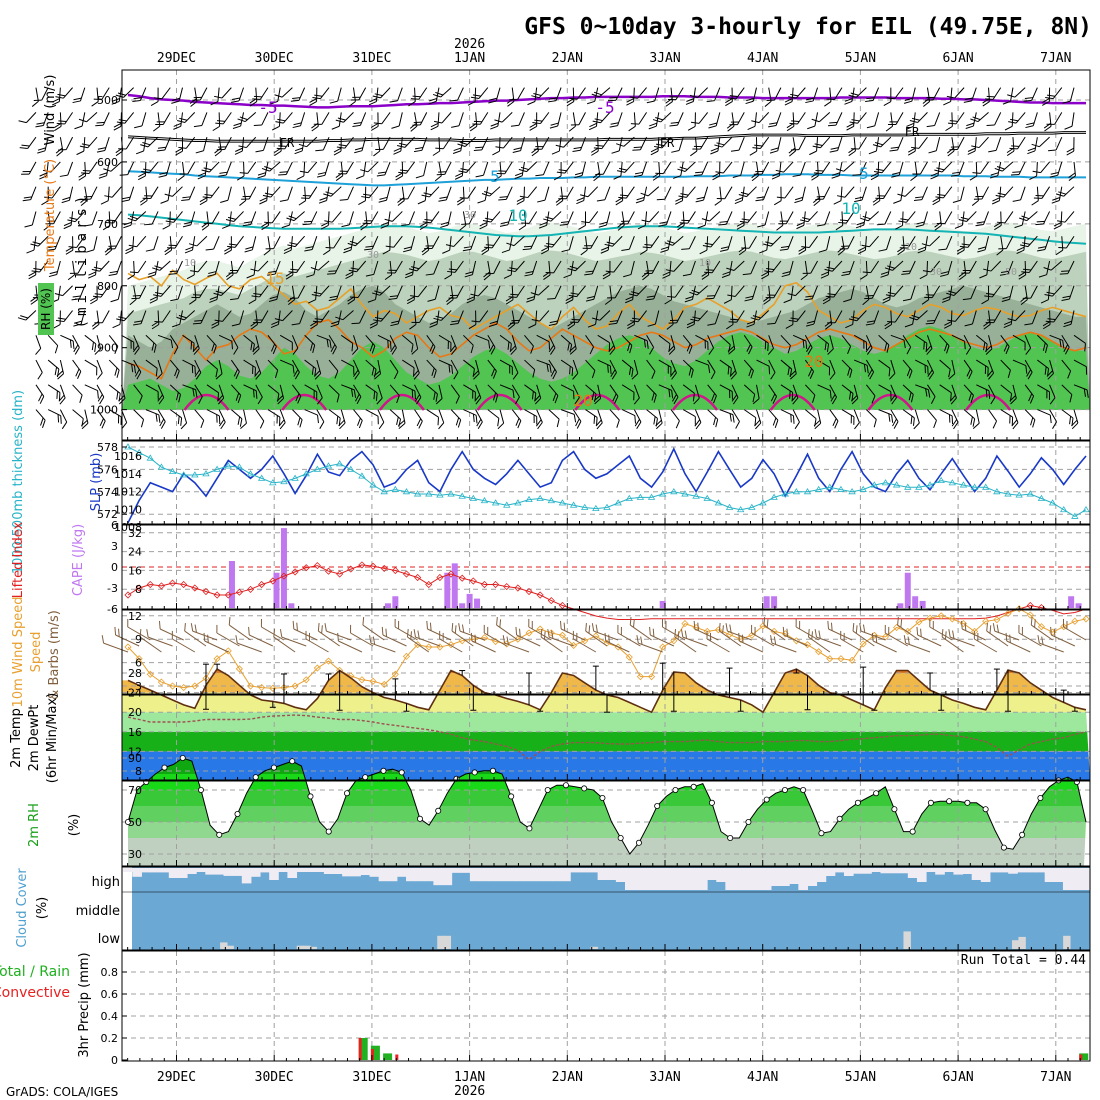 The image size is (1100, 1100). Describe the element at coordinates (606, 101) in the screenshot. I see `isotherm-minus5` at that location.